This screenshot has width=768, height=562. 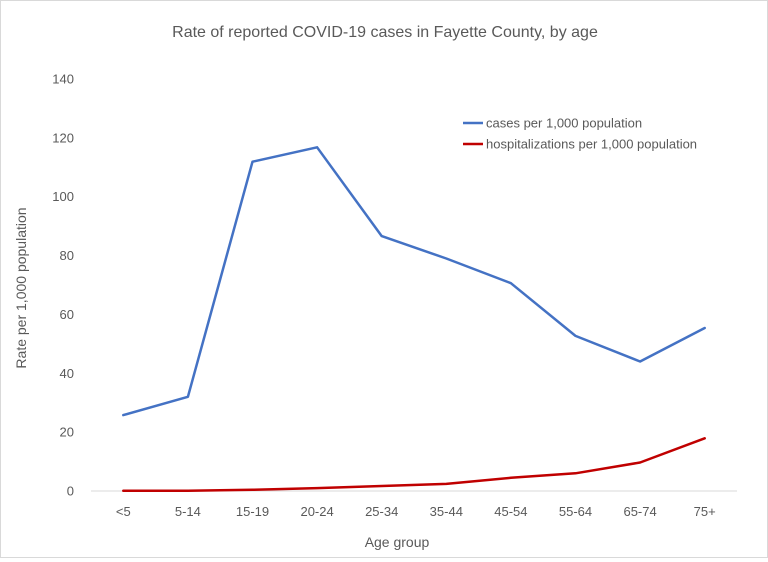 I want to click on x-axis-title: Age group, so click(x=397, y=542).